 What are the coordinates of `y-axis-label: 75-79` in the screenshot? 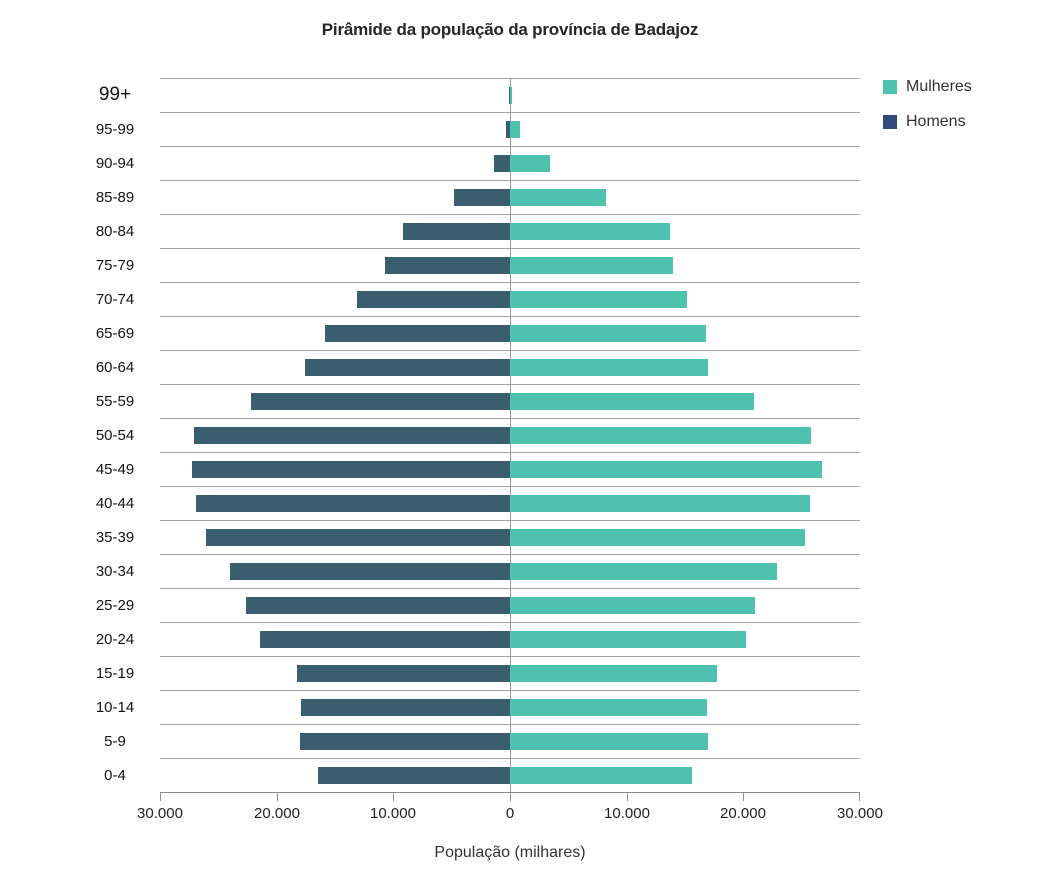 It's located at (115, 265).